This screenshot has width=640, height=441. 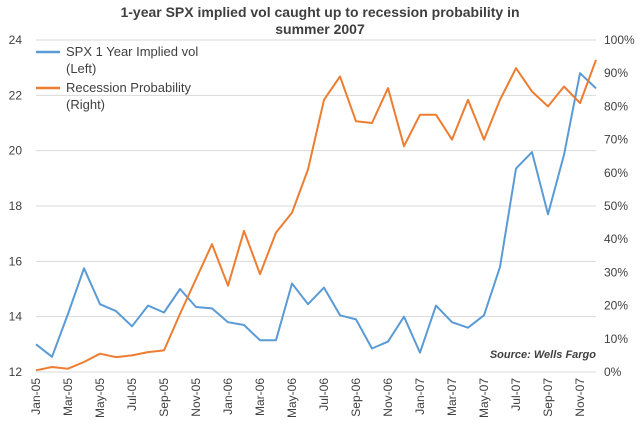 I want to click on right-tick-label: 40%, so click(x=616, y=239).